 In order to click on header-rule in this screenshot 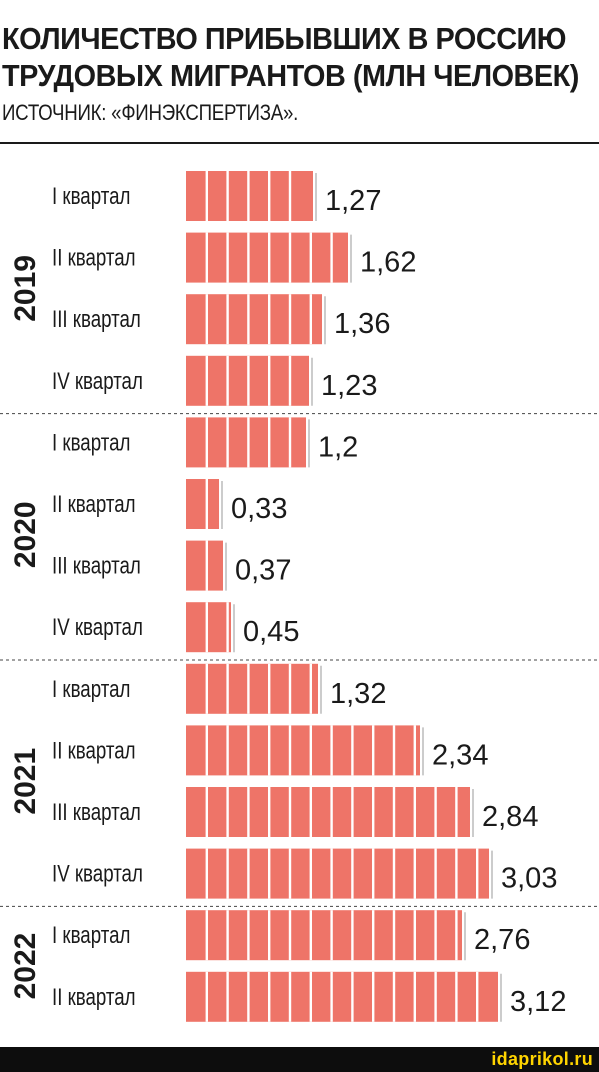, I will do `click(299, 143)`.